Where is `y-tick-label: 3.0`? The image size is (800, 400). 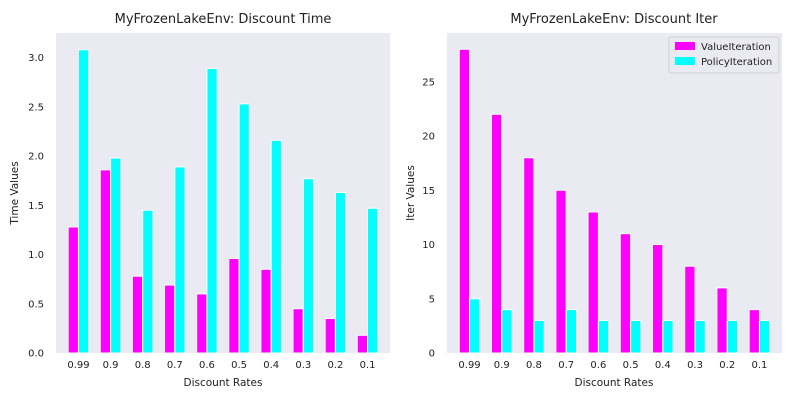
y-tick-label: 3.0 is located at coordinates (36, 58).